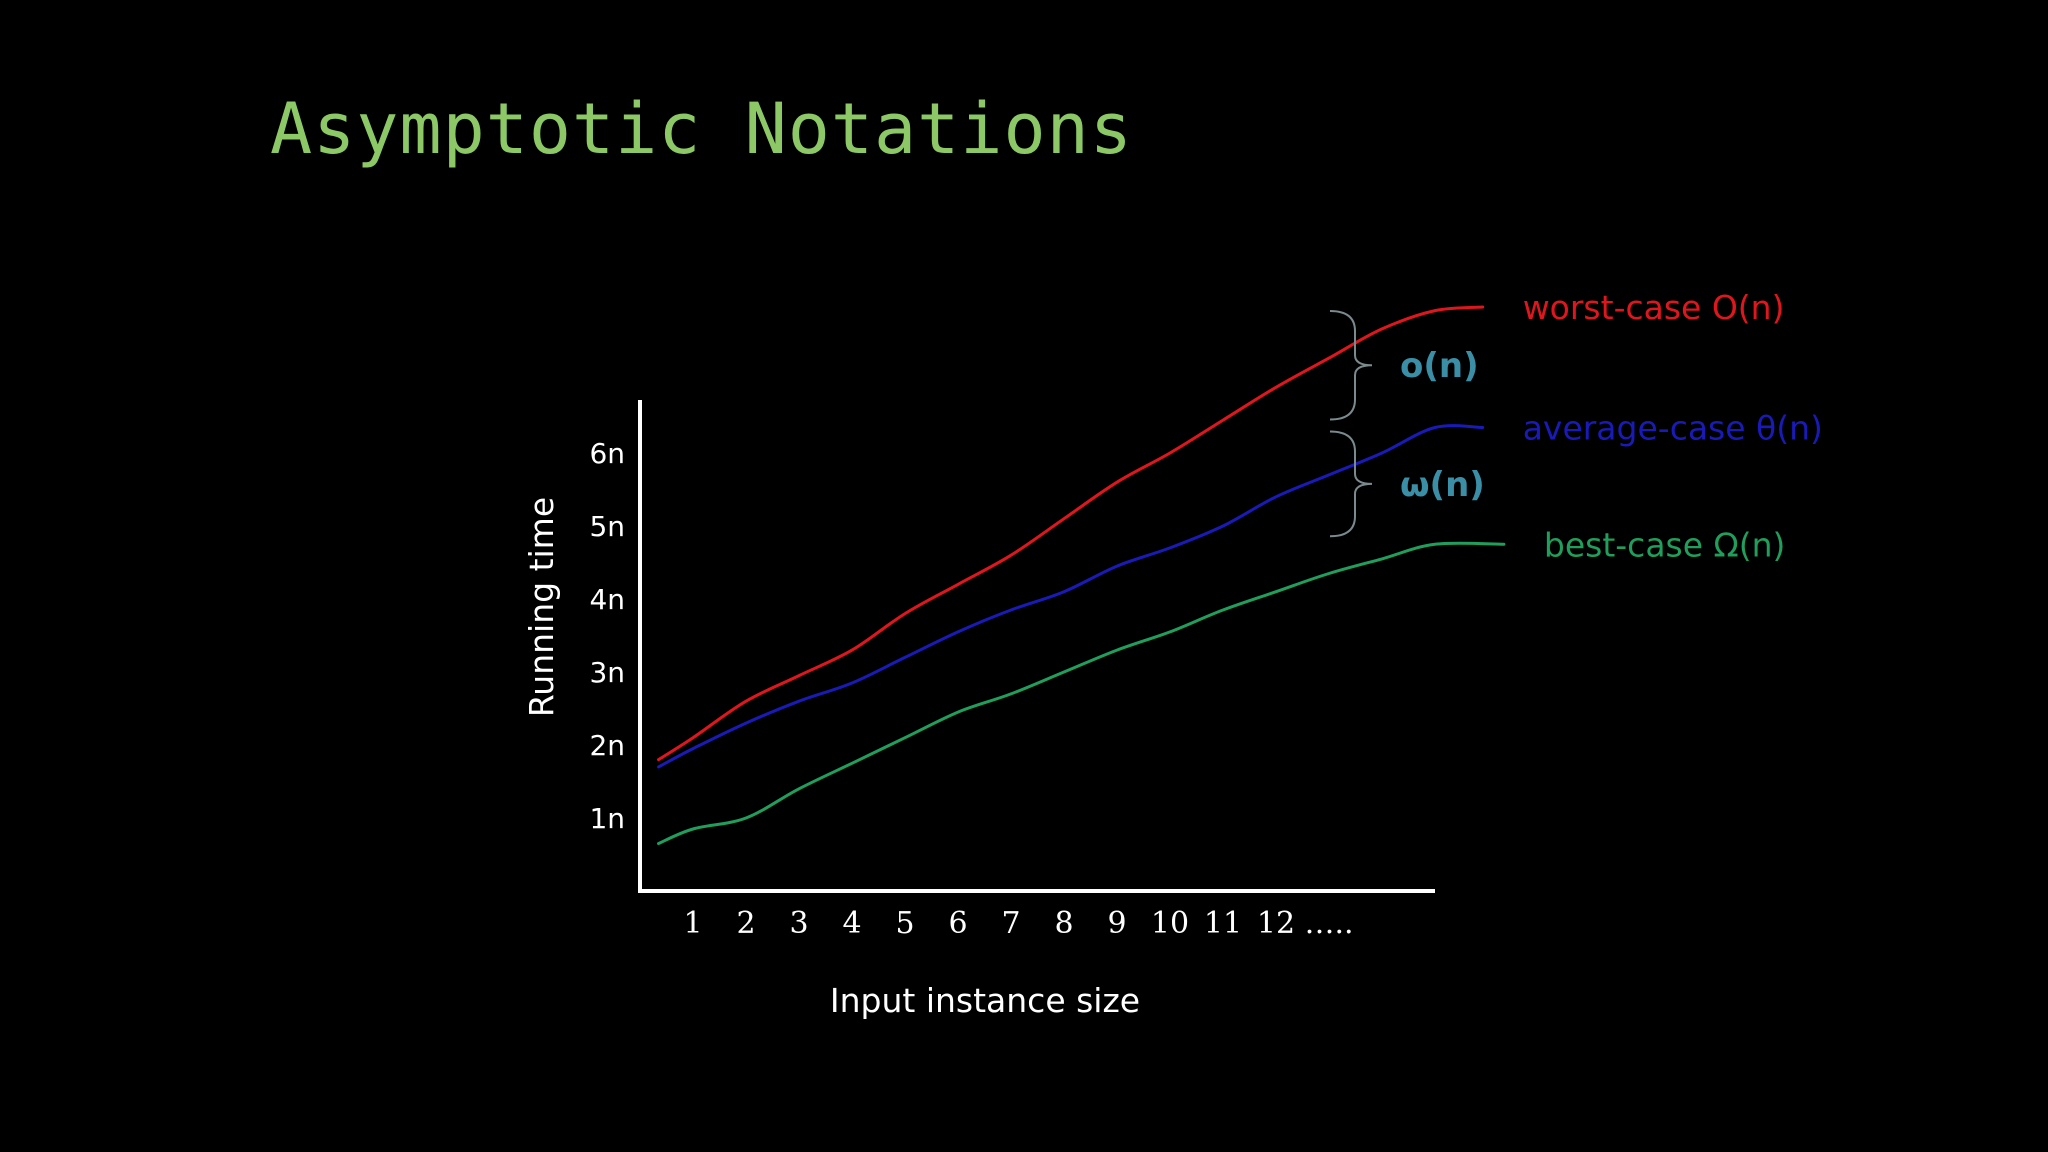  I want to click on y-tick-label: 2n, so click(607, 745).